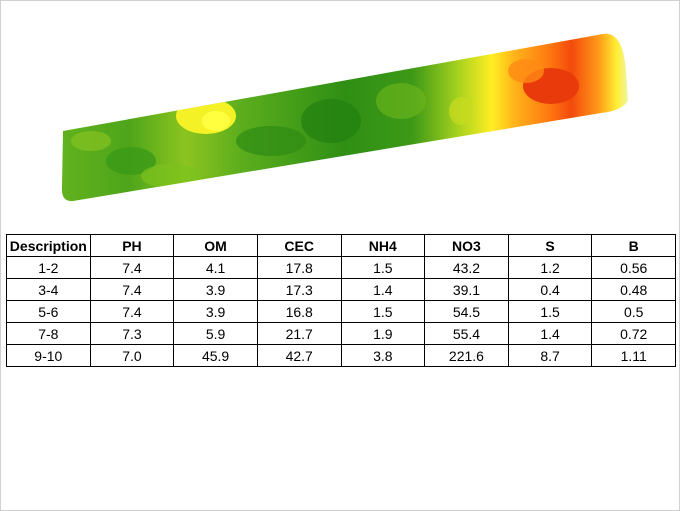  What do you see at coordinates (132, 245) in the screenshot?
I see `column-header: PH` at bounding box center [132, 245].